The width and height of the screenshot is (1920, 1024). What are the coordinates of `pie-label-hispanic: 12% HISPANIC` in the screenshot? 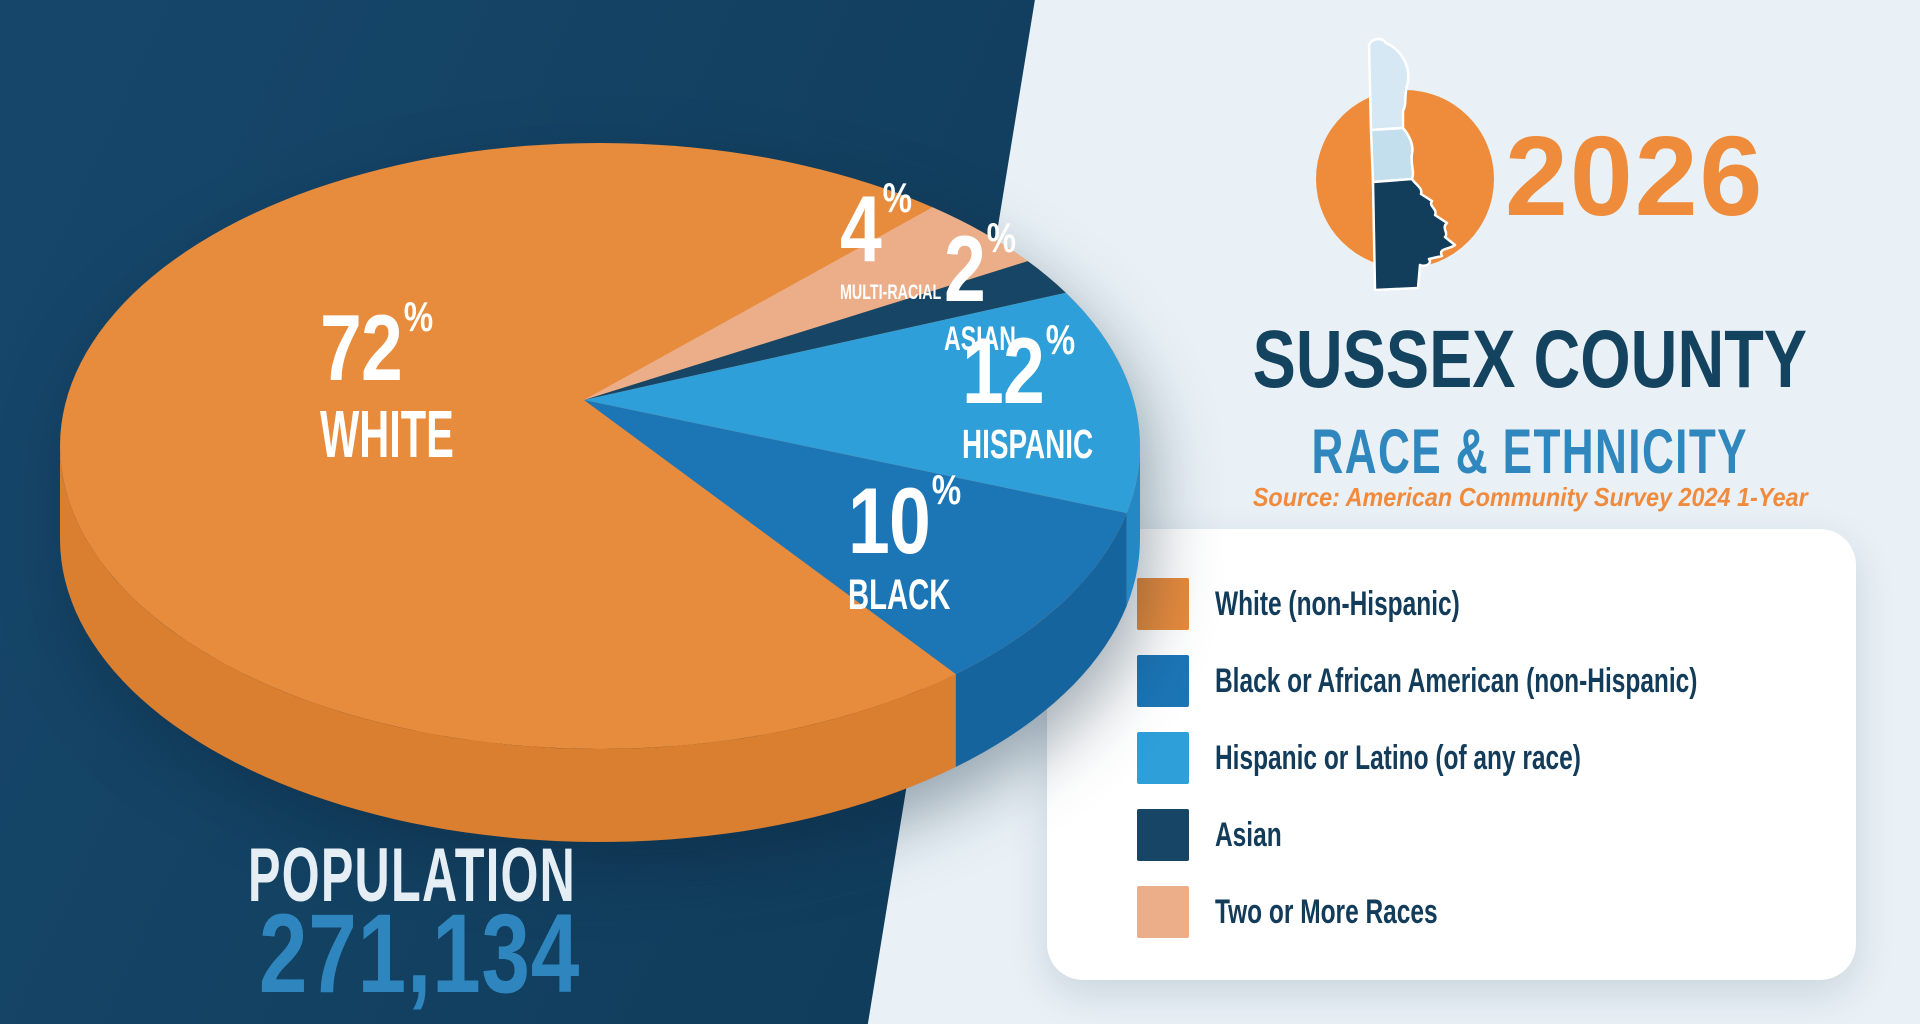 It's located at (1058, 391).